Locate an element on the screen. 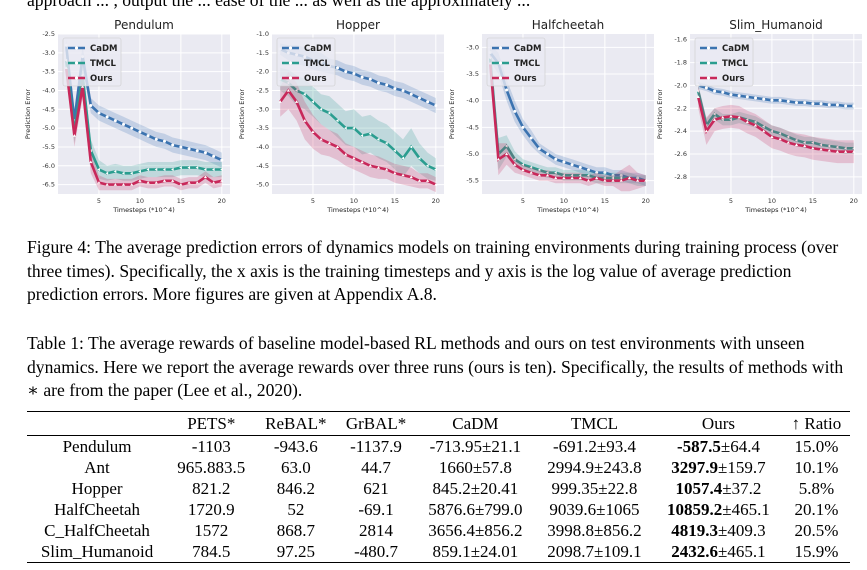 Image resolution: width=867 pixels, height=570 pixels. cell-cadm: 5876.6±799.0 is located at coordinates (475, 509).